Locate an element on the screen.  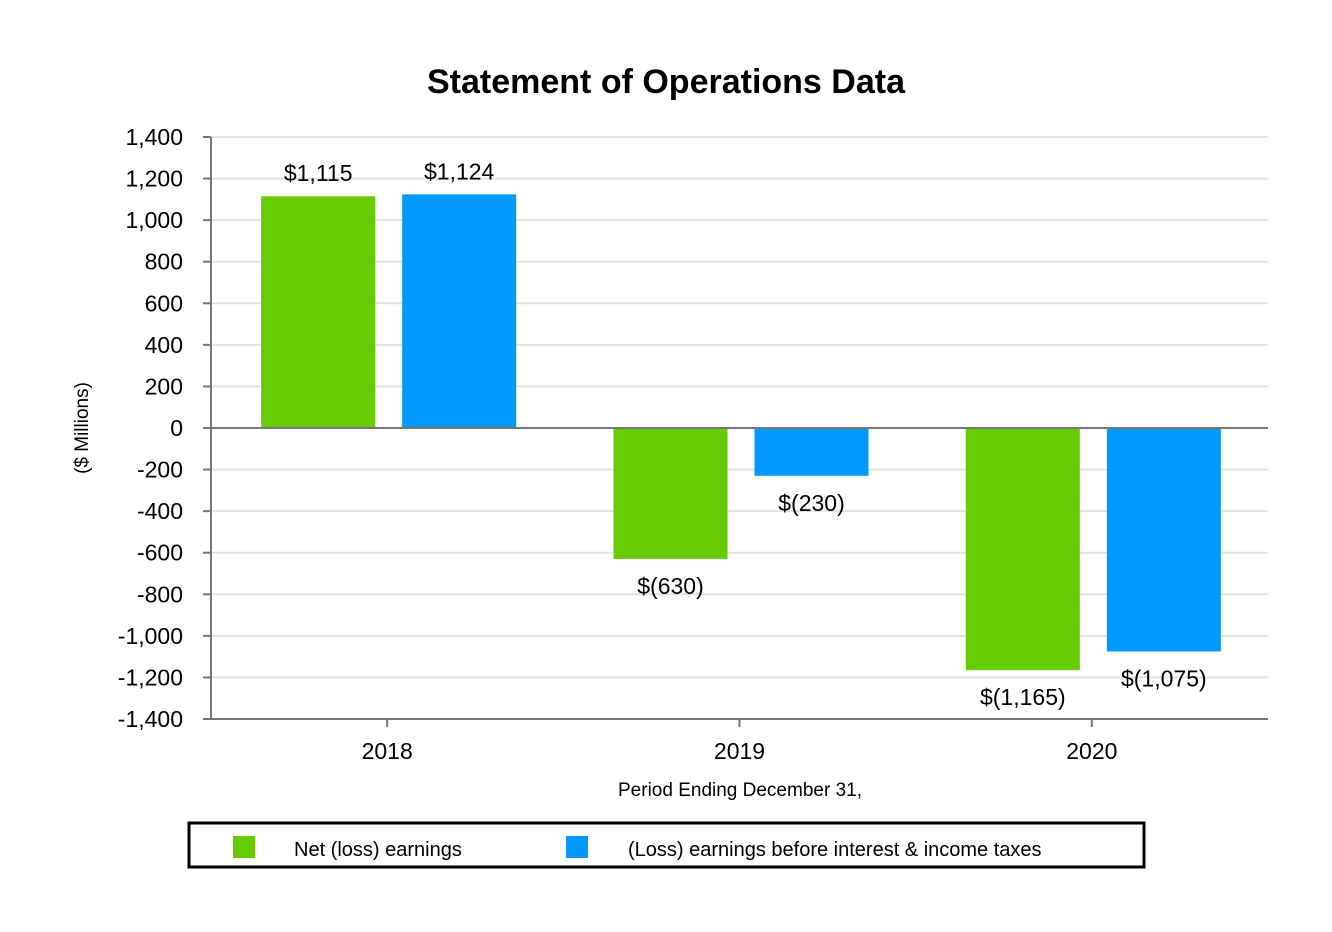
legend-swatch-net-earnings is located at coordinates (244, 847).